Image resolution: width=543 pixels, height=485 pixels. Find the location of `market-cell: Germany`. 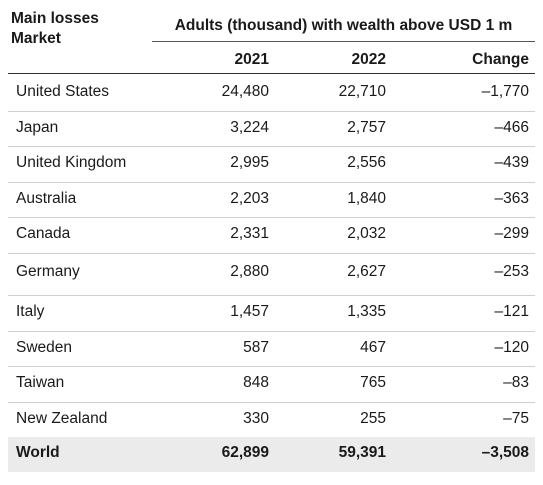

market-cell: Germany is located at coordinates (48, 271).